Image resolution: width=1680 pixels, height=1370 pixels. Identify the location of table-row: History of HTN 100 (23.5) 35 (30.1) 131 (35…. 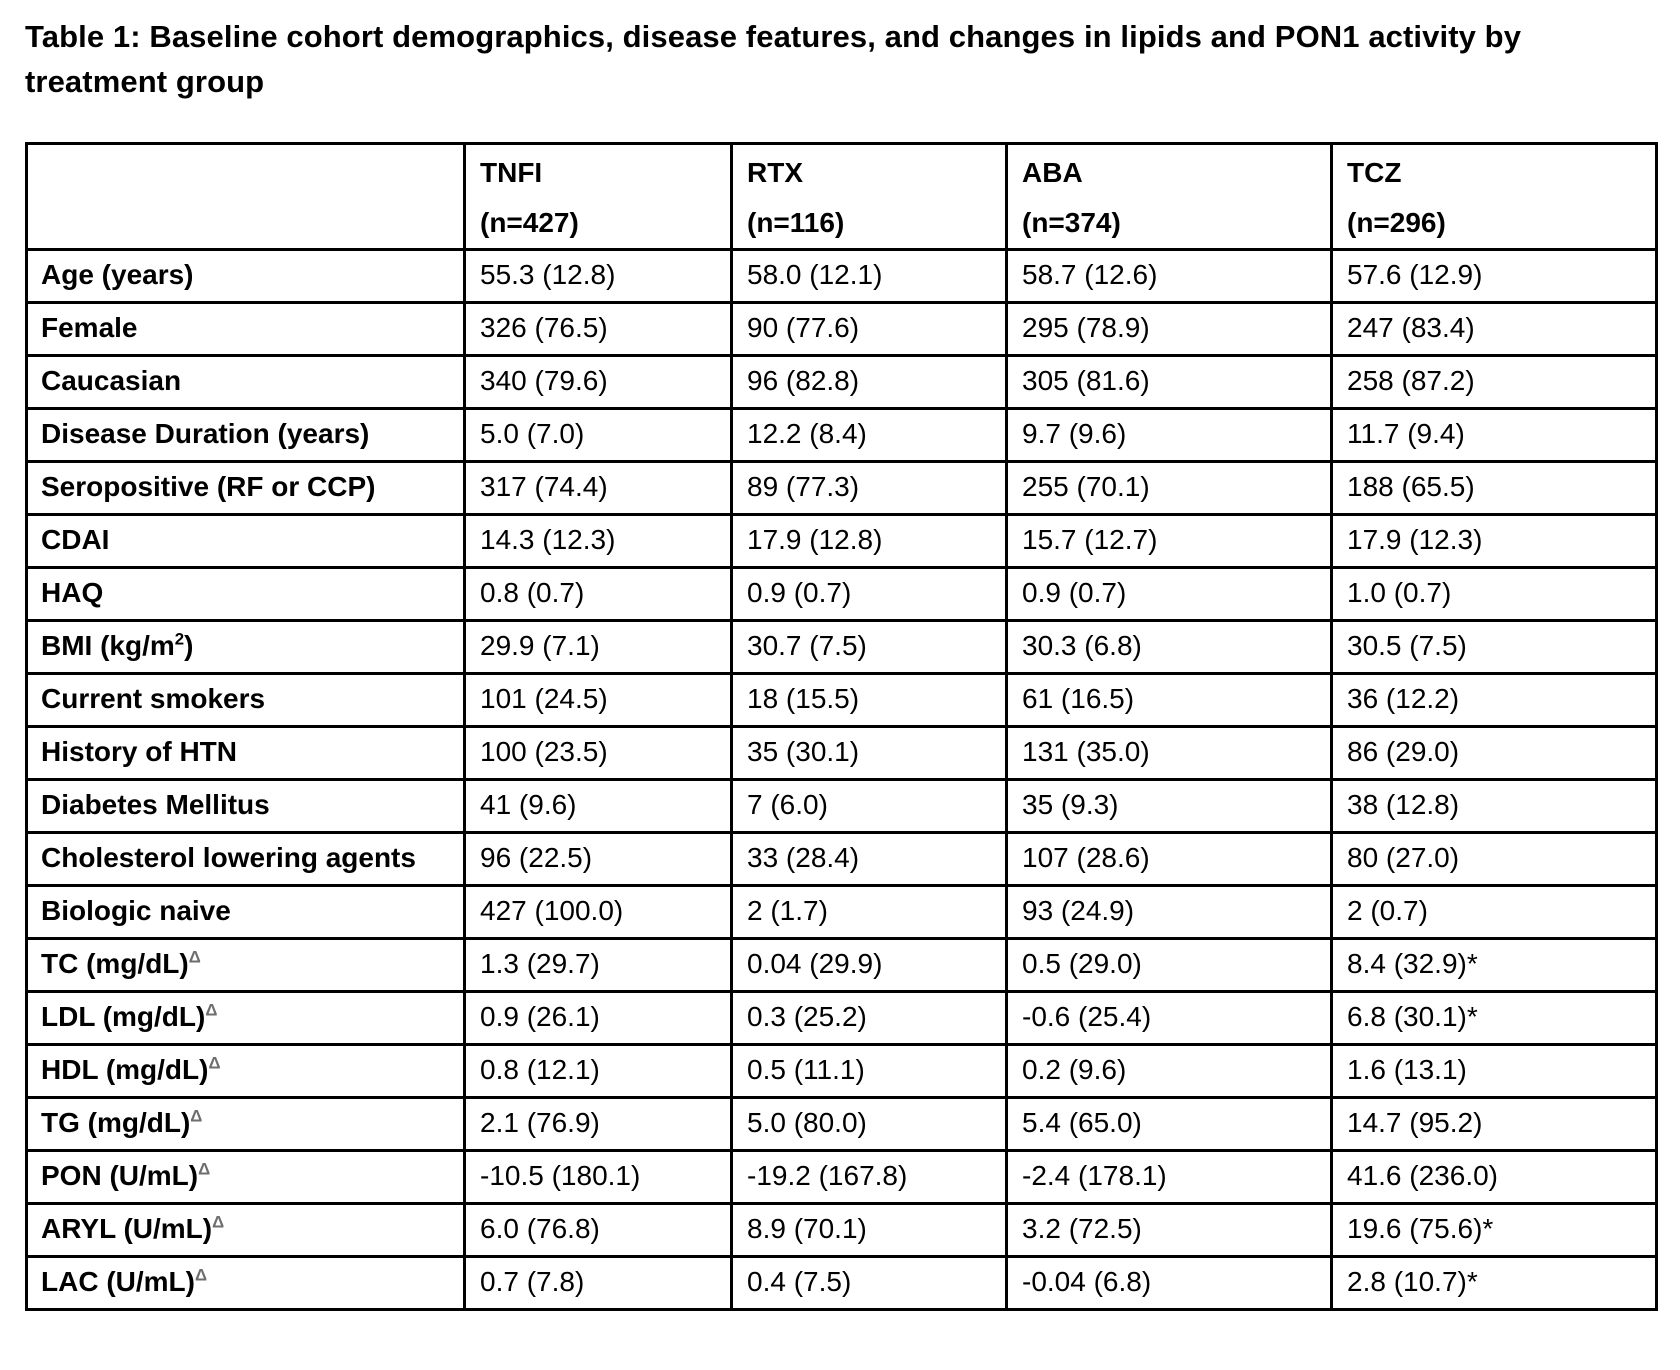
(841, 753).